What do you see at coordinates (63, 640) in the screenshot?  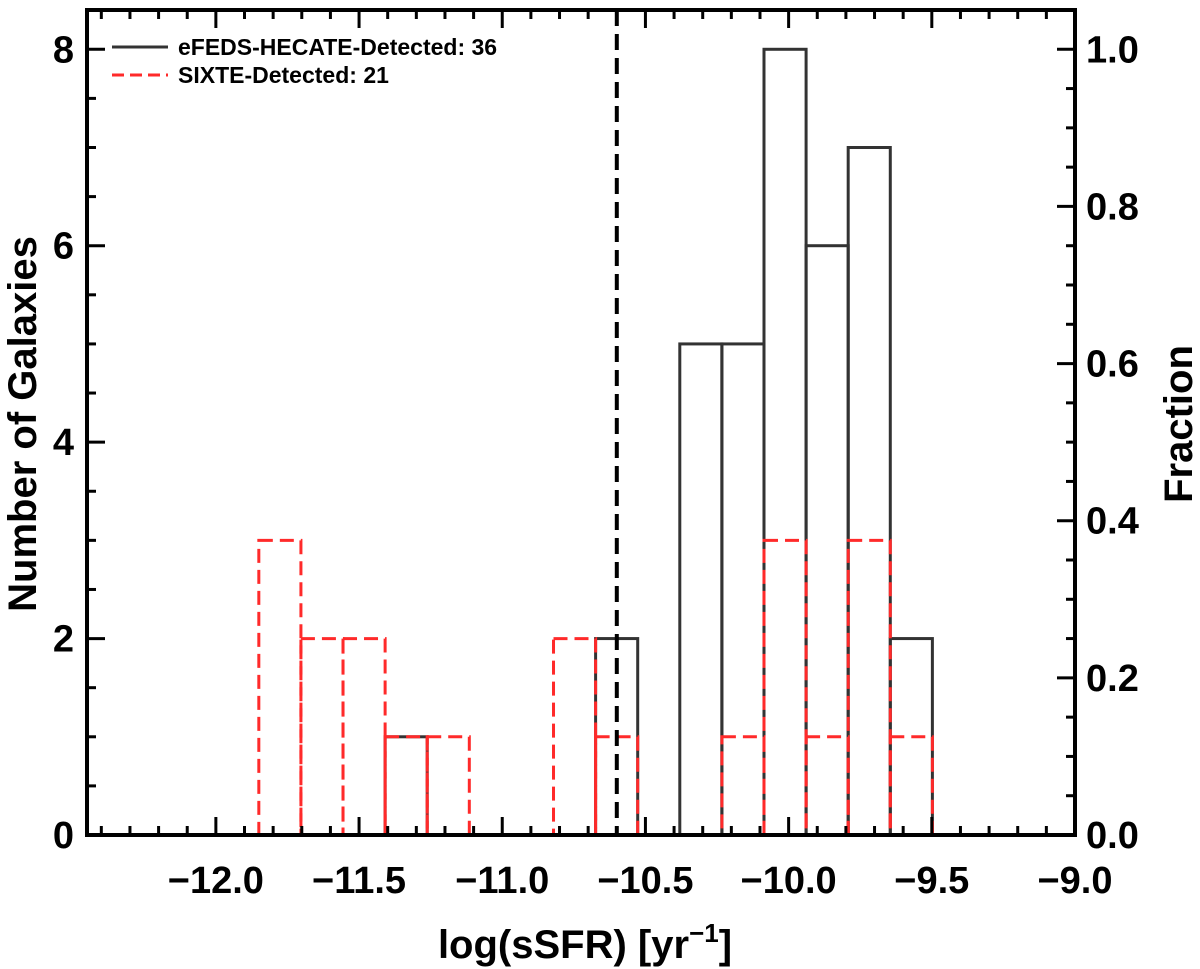 I see `y-tick-label: 2` at bounding box center [63, 640].